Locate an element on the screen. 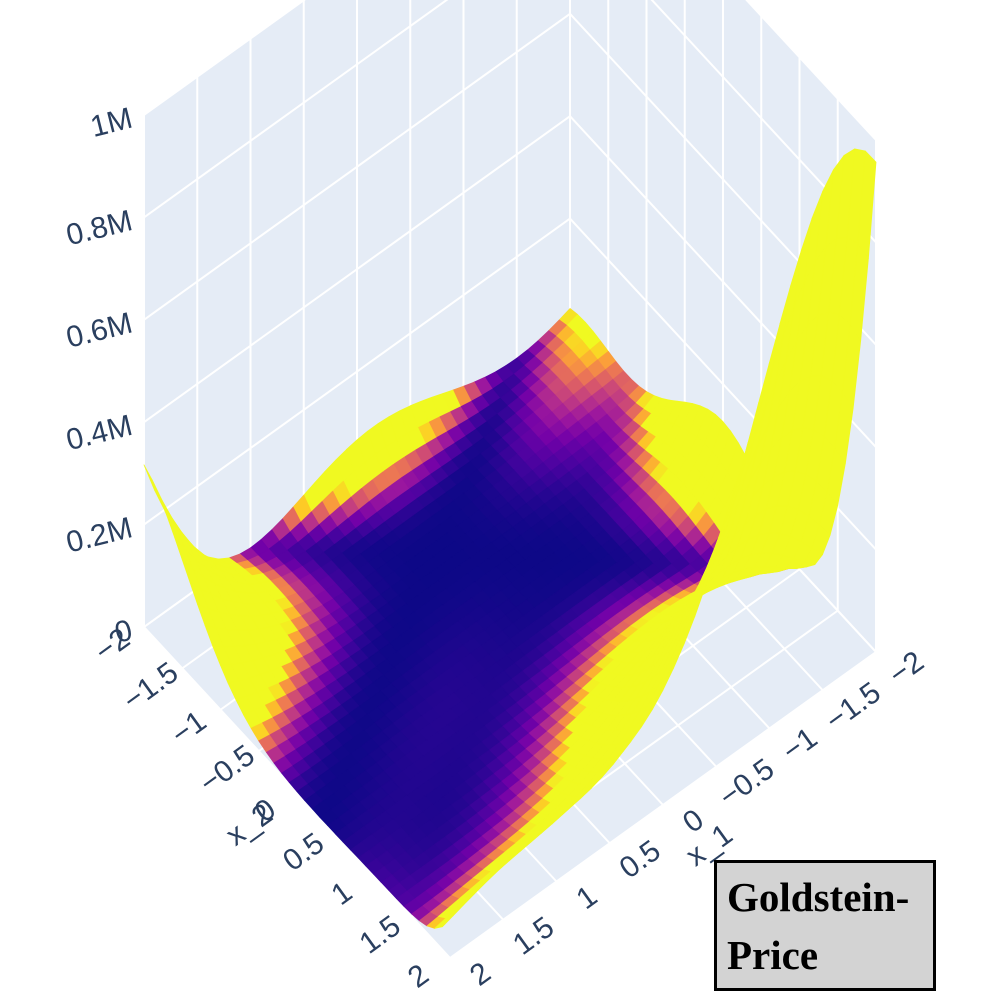 Image resolution: width=1000 pixels, height=1000 pixels. z-tick-label: 0.6M is located at coordinates (99, 331).